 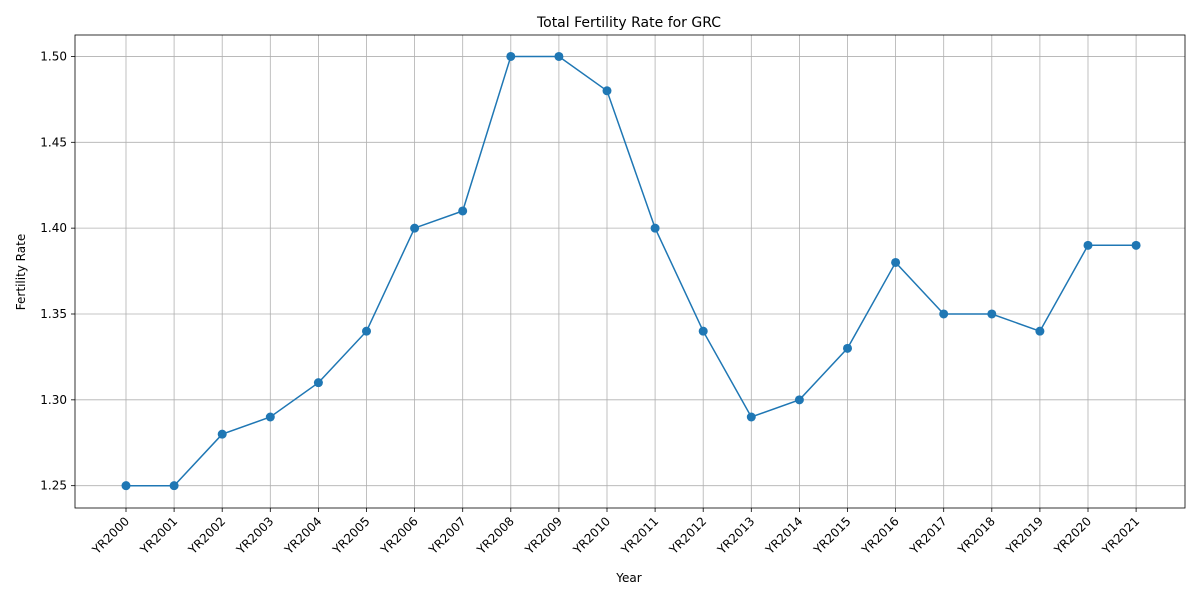 What do you see at coordinates (928, 535) in the screenshot?
I see `x-tick-label: YR2017` at bounding box center [928, 535].